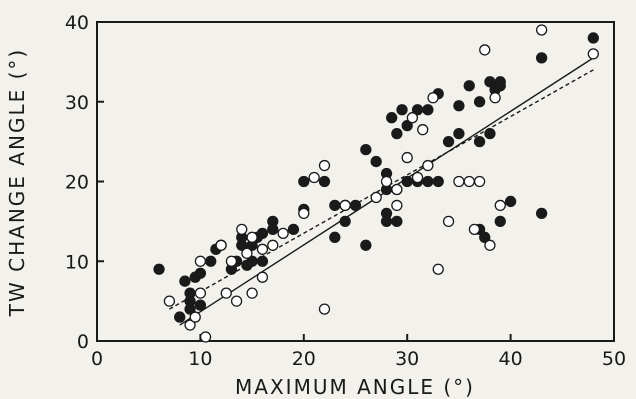  I want to click on y-tick-label: 40, so click(77, 23).